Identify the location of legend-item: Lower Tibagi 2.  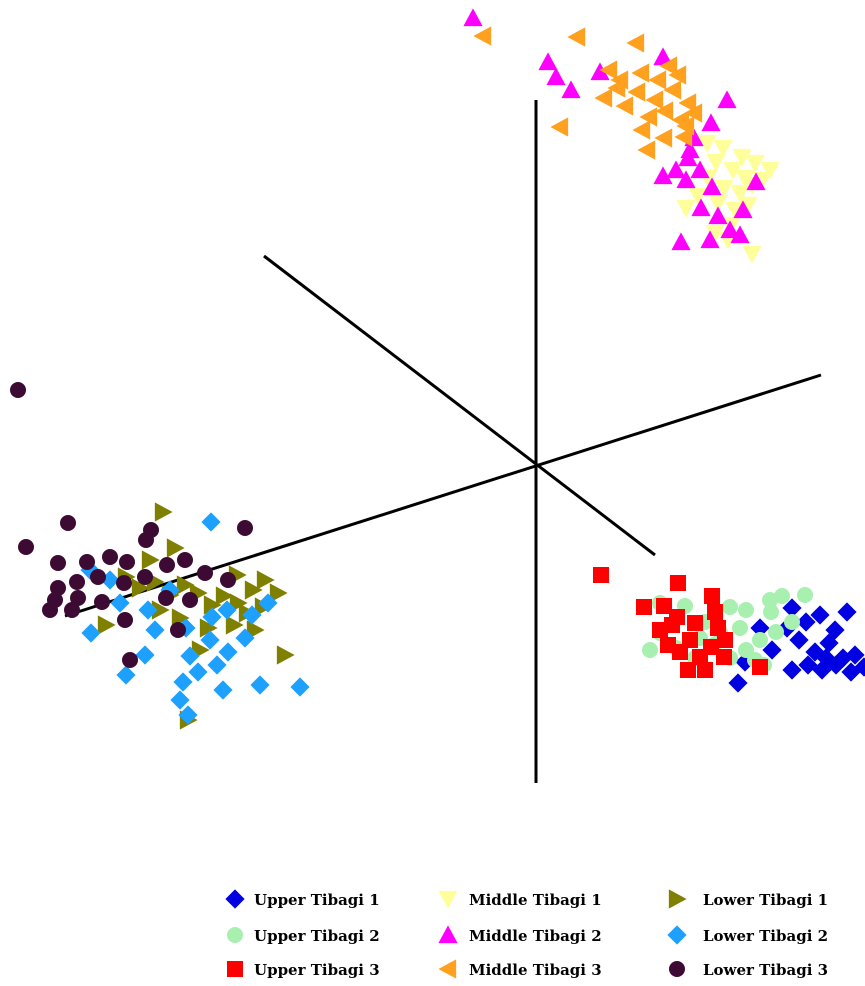
(747, 935).